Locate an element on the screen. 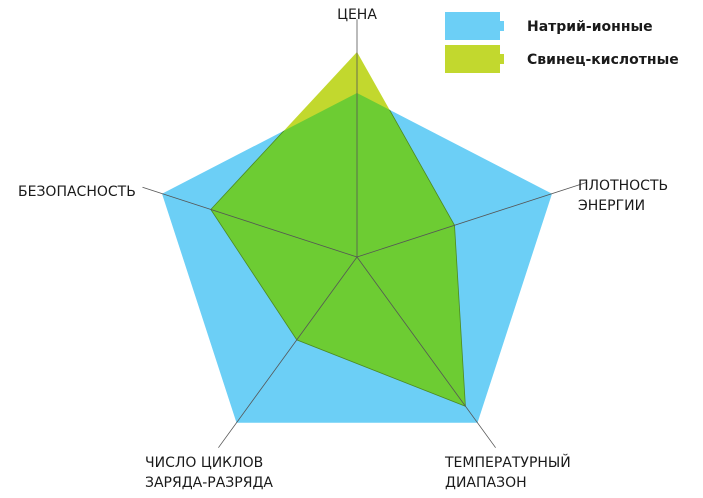 This screenshot has width=703, height=498. legend-item-1: Натрий-ионные is located at coordinates (549, 26).